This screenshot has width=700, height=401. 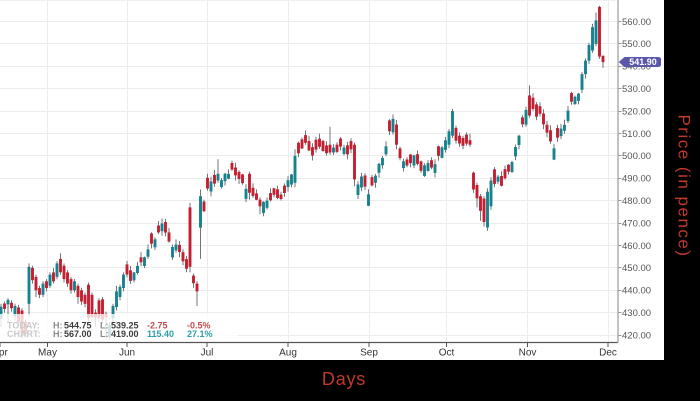 What do you see at coordinates (636, 313) in the screenshot?
I see `svg-text: 430.00` at bounding box center [636, 313].